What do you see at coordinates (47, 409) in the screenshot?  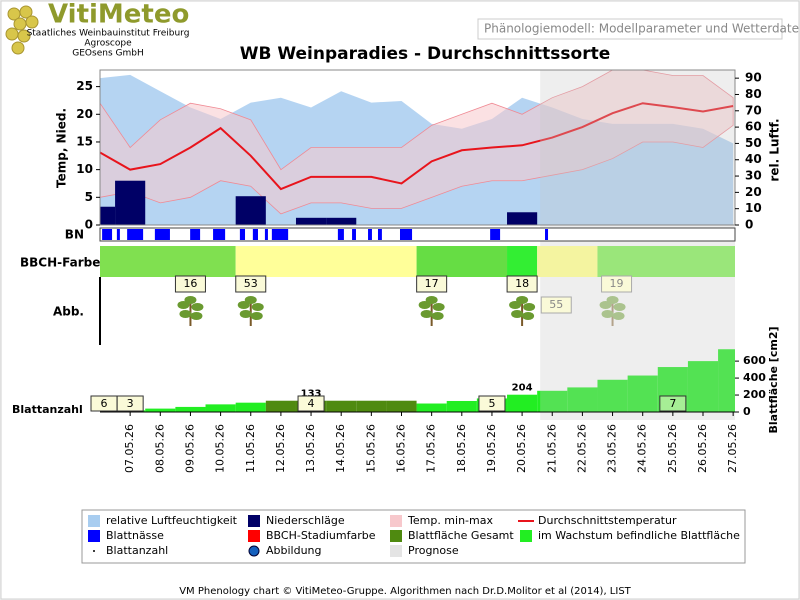 I see `leaf-count-label: Blattanzahl` at bounding box center [47, 409].